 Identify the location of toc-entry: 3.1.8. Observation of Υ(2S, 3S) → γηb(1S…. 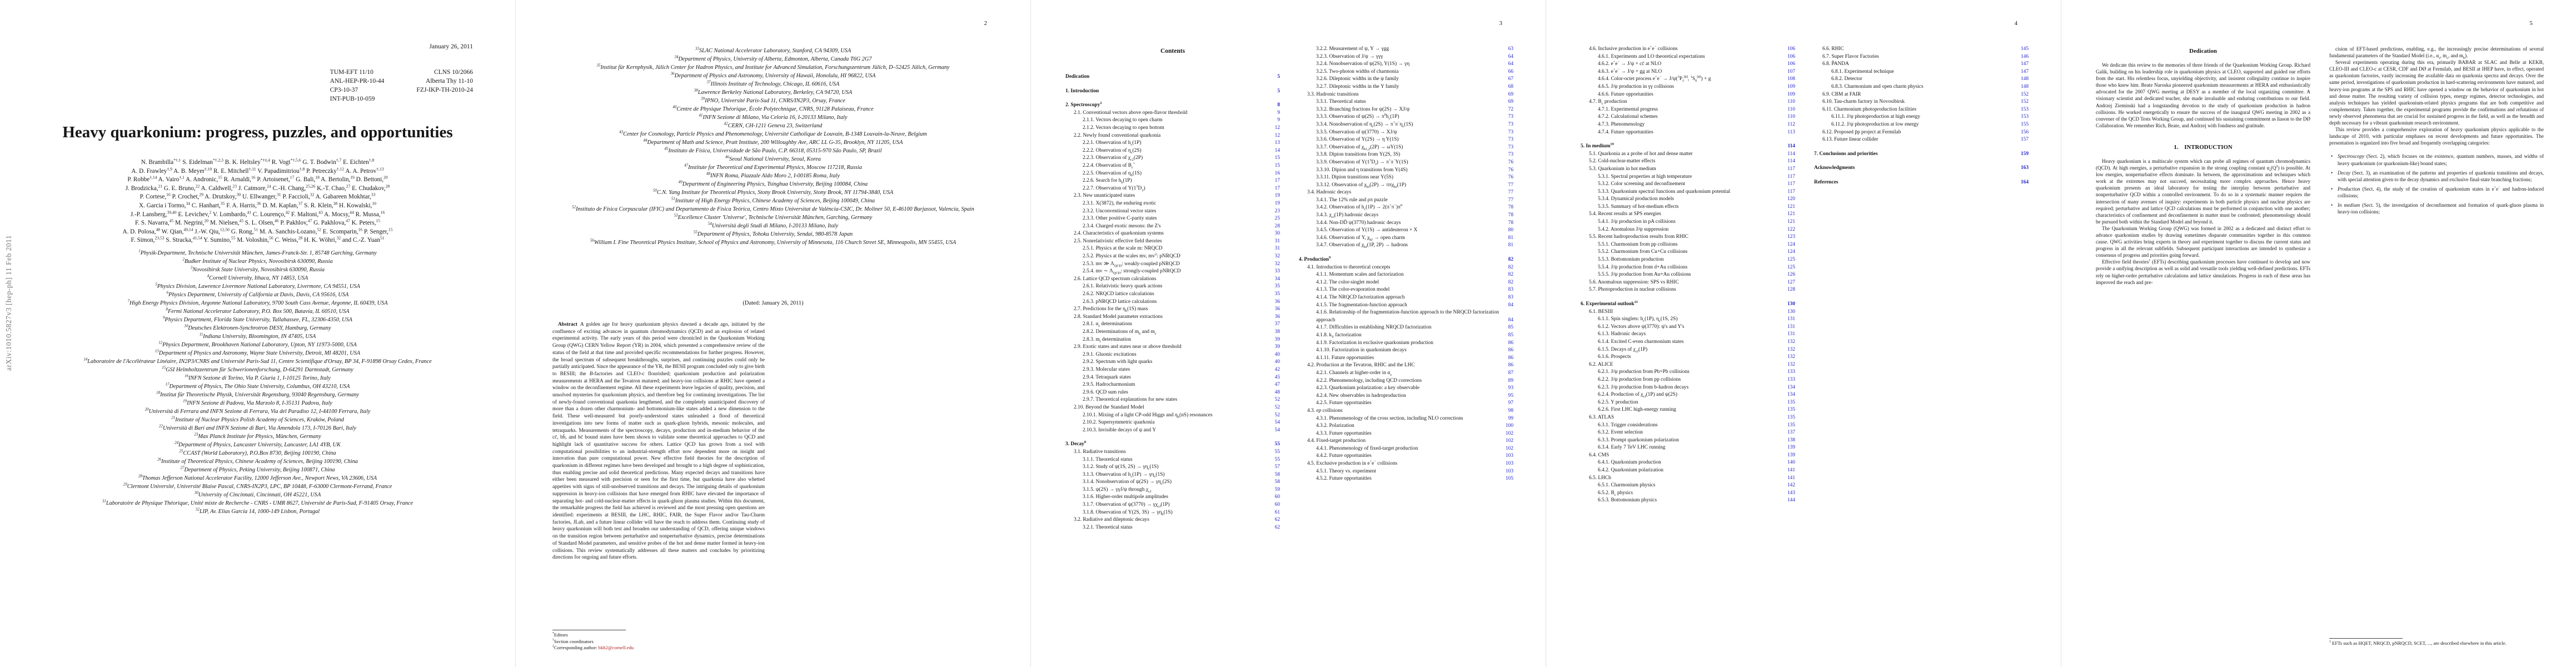
(1172, 513).